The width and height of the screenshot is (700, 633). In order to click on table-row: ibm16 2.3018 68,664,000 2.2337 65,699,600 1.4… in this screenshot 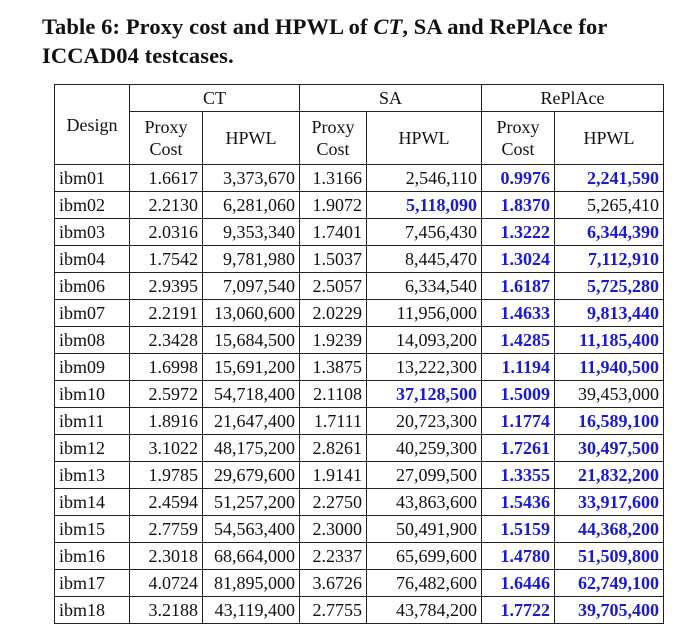, I will do `click(359, 556)`.